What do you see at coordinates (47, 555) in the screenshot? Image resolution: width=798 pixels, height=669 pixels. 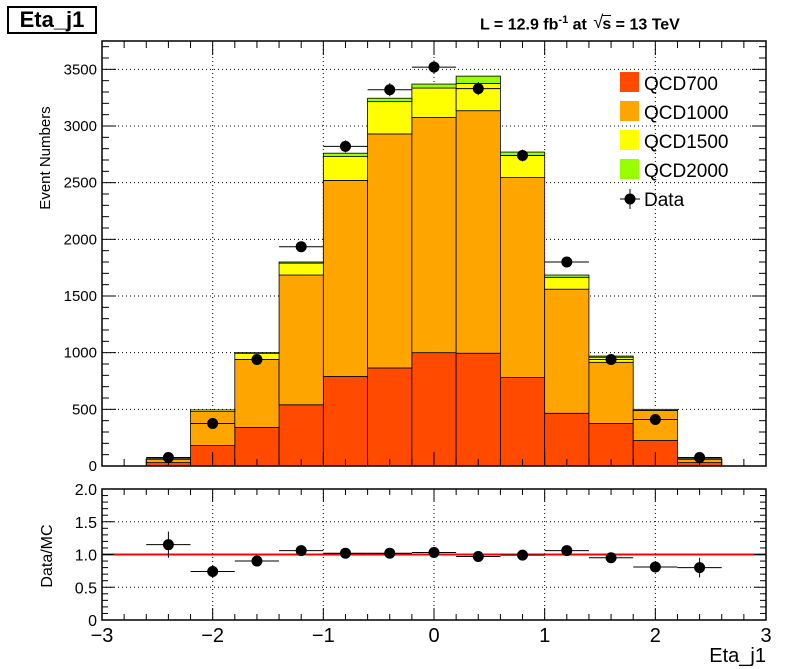 I see `ratio-y-axis-label: Data/MC` at bounding box center [47, 555].